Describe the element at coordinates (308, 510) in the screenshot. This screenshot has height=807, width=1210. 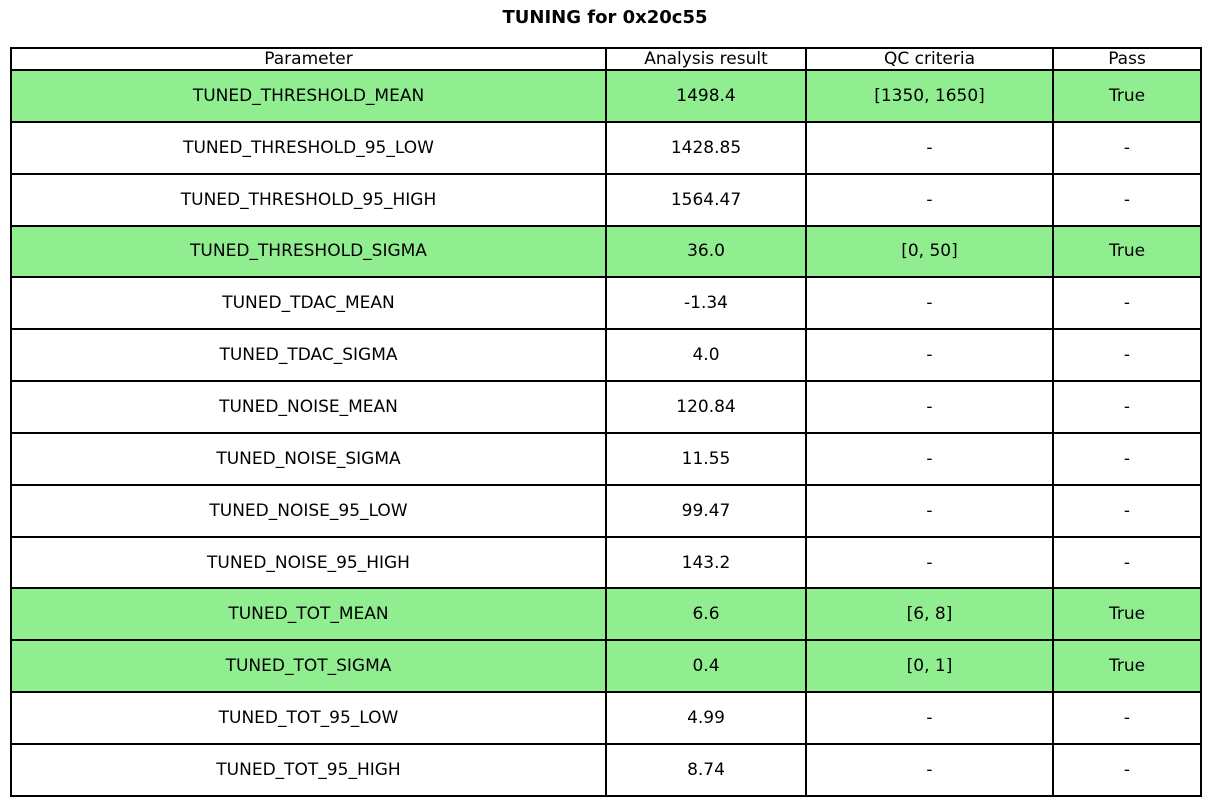
I see `parameter-cell: TUNED_NOISE_95_LOW` at that location.